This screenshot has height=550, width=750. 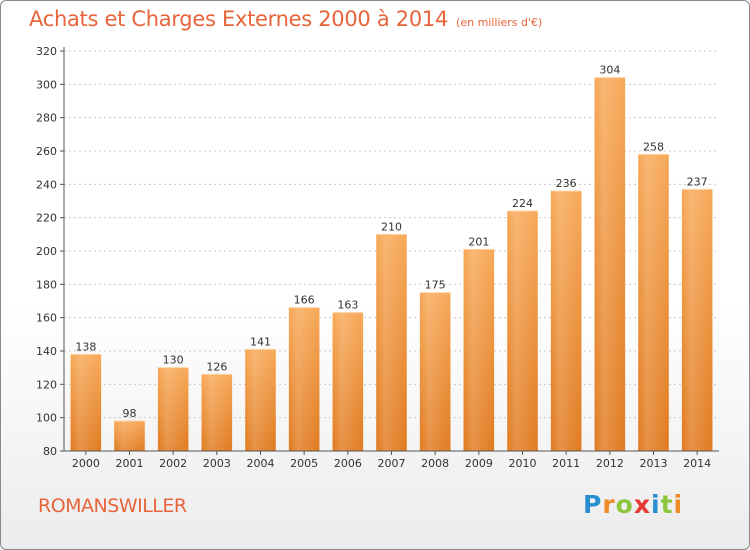 I want to click on bar-value-label: 141, so click(x=260, y=341).